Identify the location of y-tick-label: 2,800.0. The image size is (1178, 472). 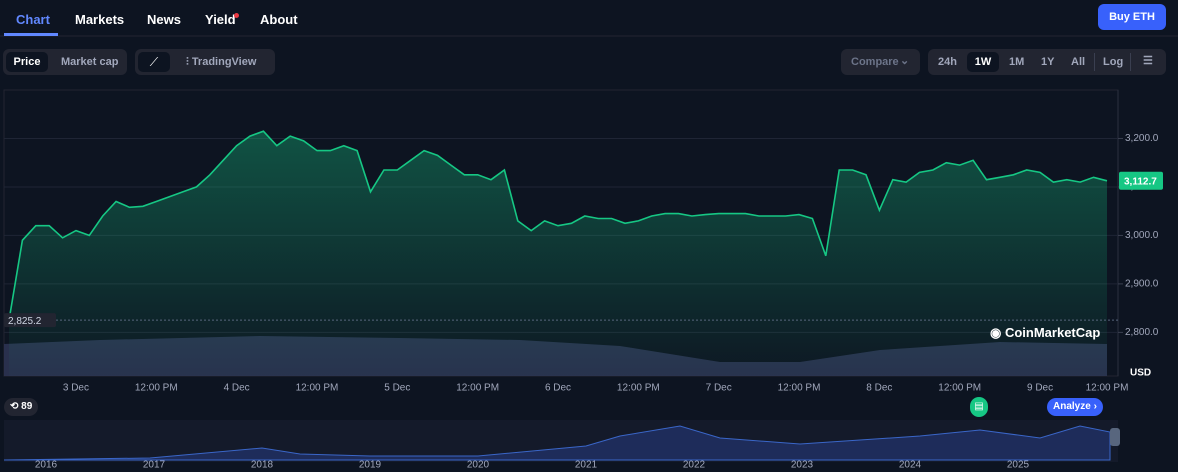
(1142, 332).